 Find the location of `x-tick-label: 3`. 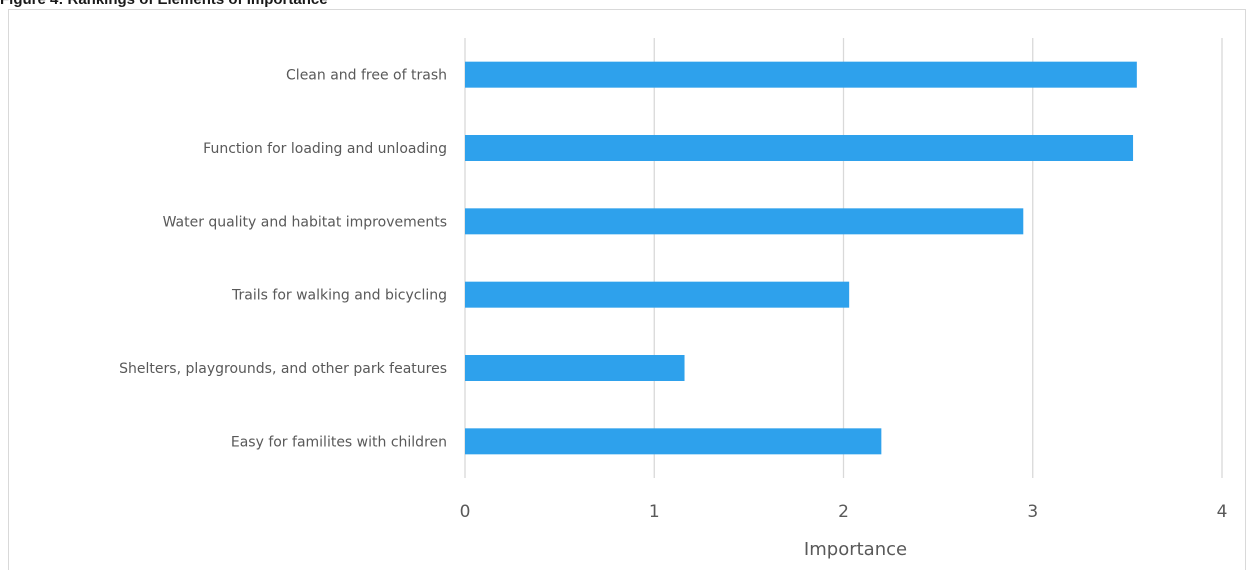

x-tick-label: 3 is located at coordinates (1032, 512).